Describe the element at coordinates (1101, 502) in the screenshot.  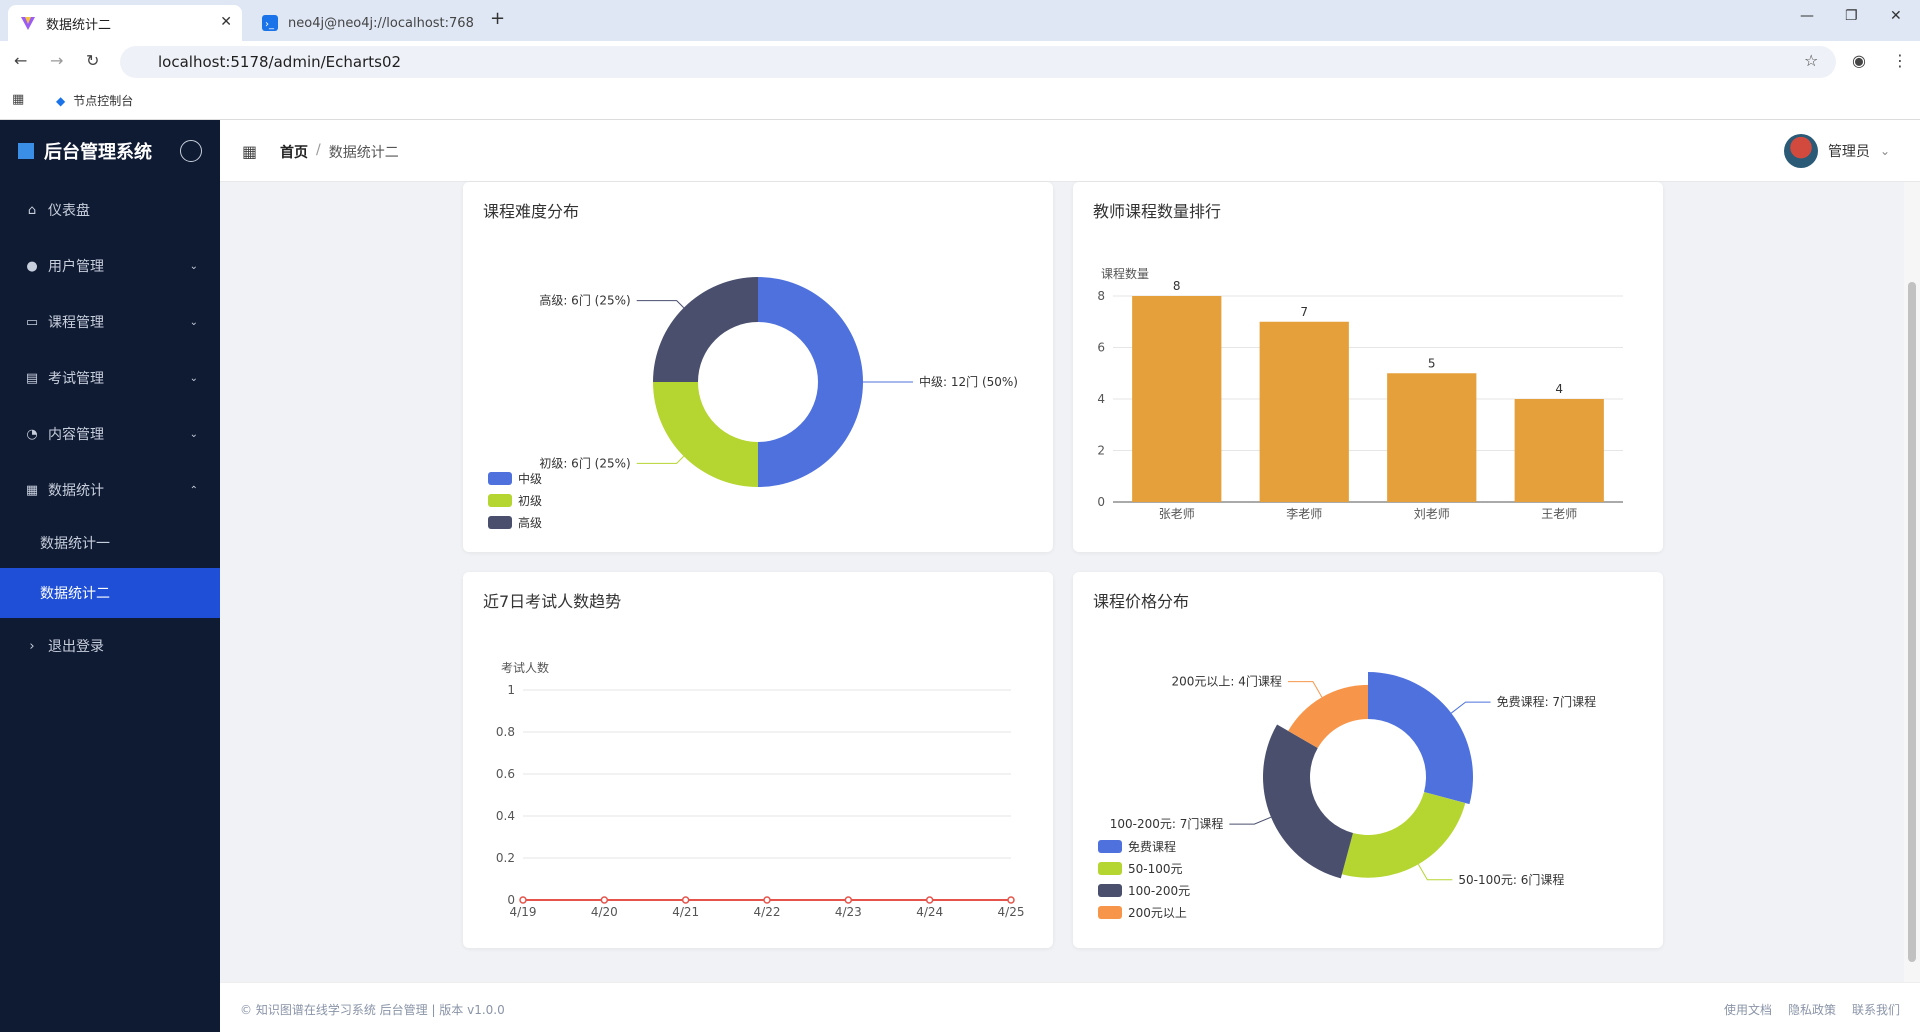
I see `y-tick-label: 0` at that location.